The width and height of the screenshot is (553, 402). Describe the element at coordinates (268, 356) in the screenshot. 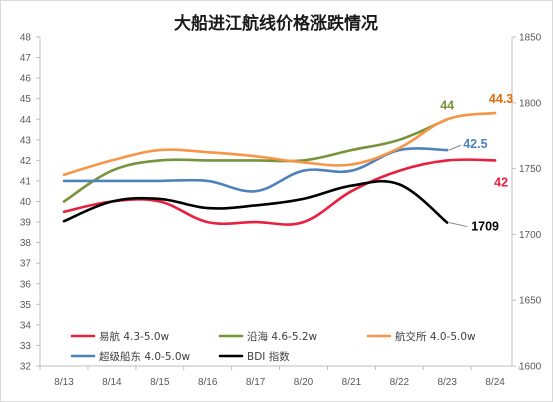

I see `legend-label: BDI 指数` at that location.